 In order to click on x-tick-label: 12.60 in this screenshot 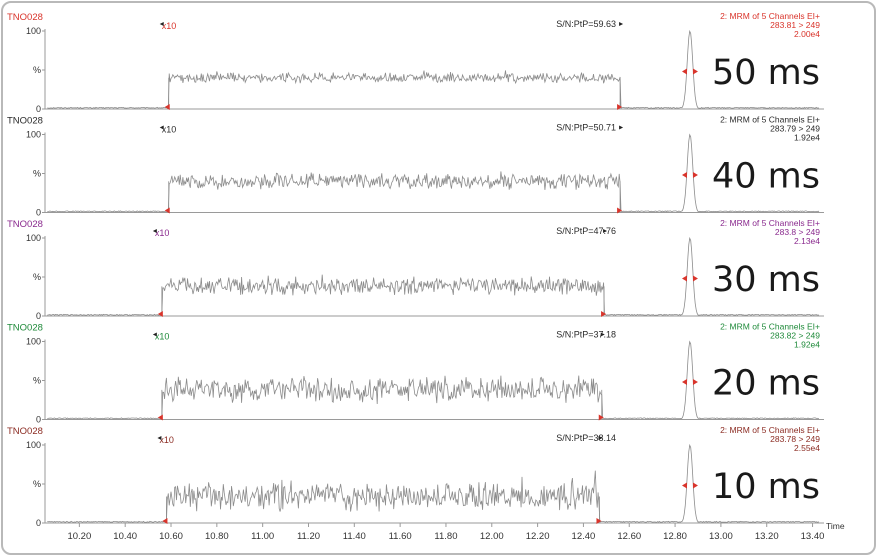, I will do `click(629, 536)`.